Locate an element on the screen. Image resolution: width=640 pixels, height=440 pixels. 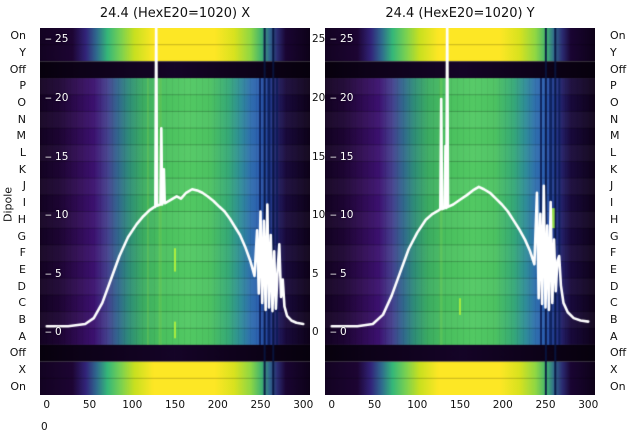
left-plot-title: 24.4 (HexE20=1020) X is located at coordinates (175, 13).